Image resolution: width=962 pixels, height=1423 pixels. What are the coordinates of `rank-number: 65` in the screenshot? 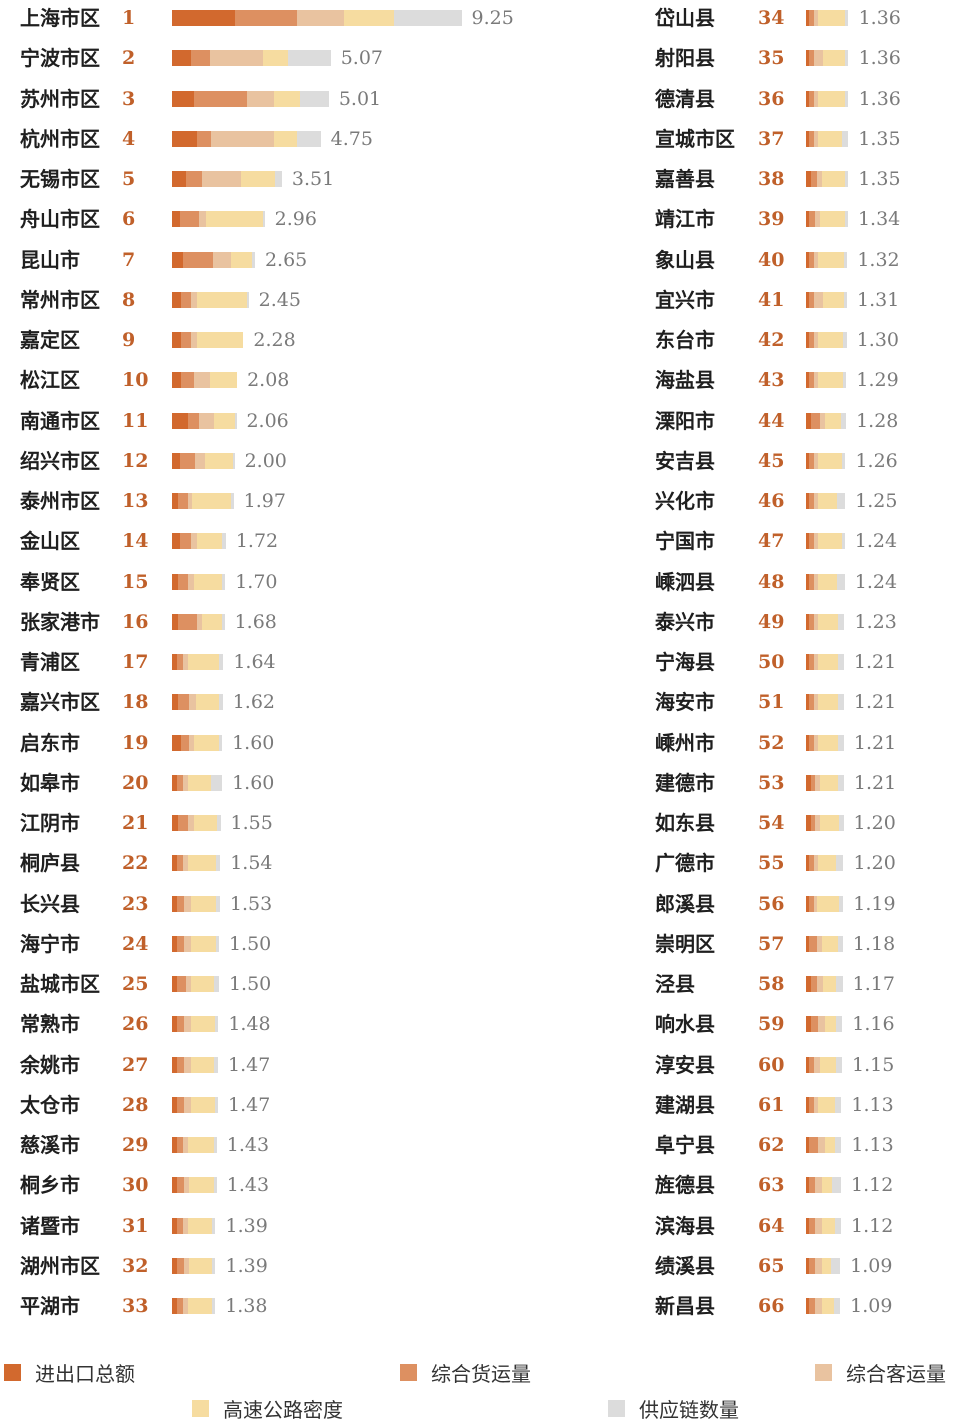 It's located at (771, 1265).